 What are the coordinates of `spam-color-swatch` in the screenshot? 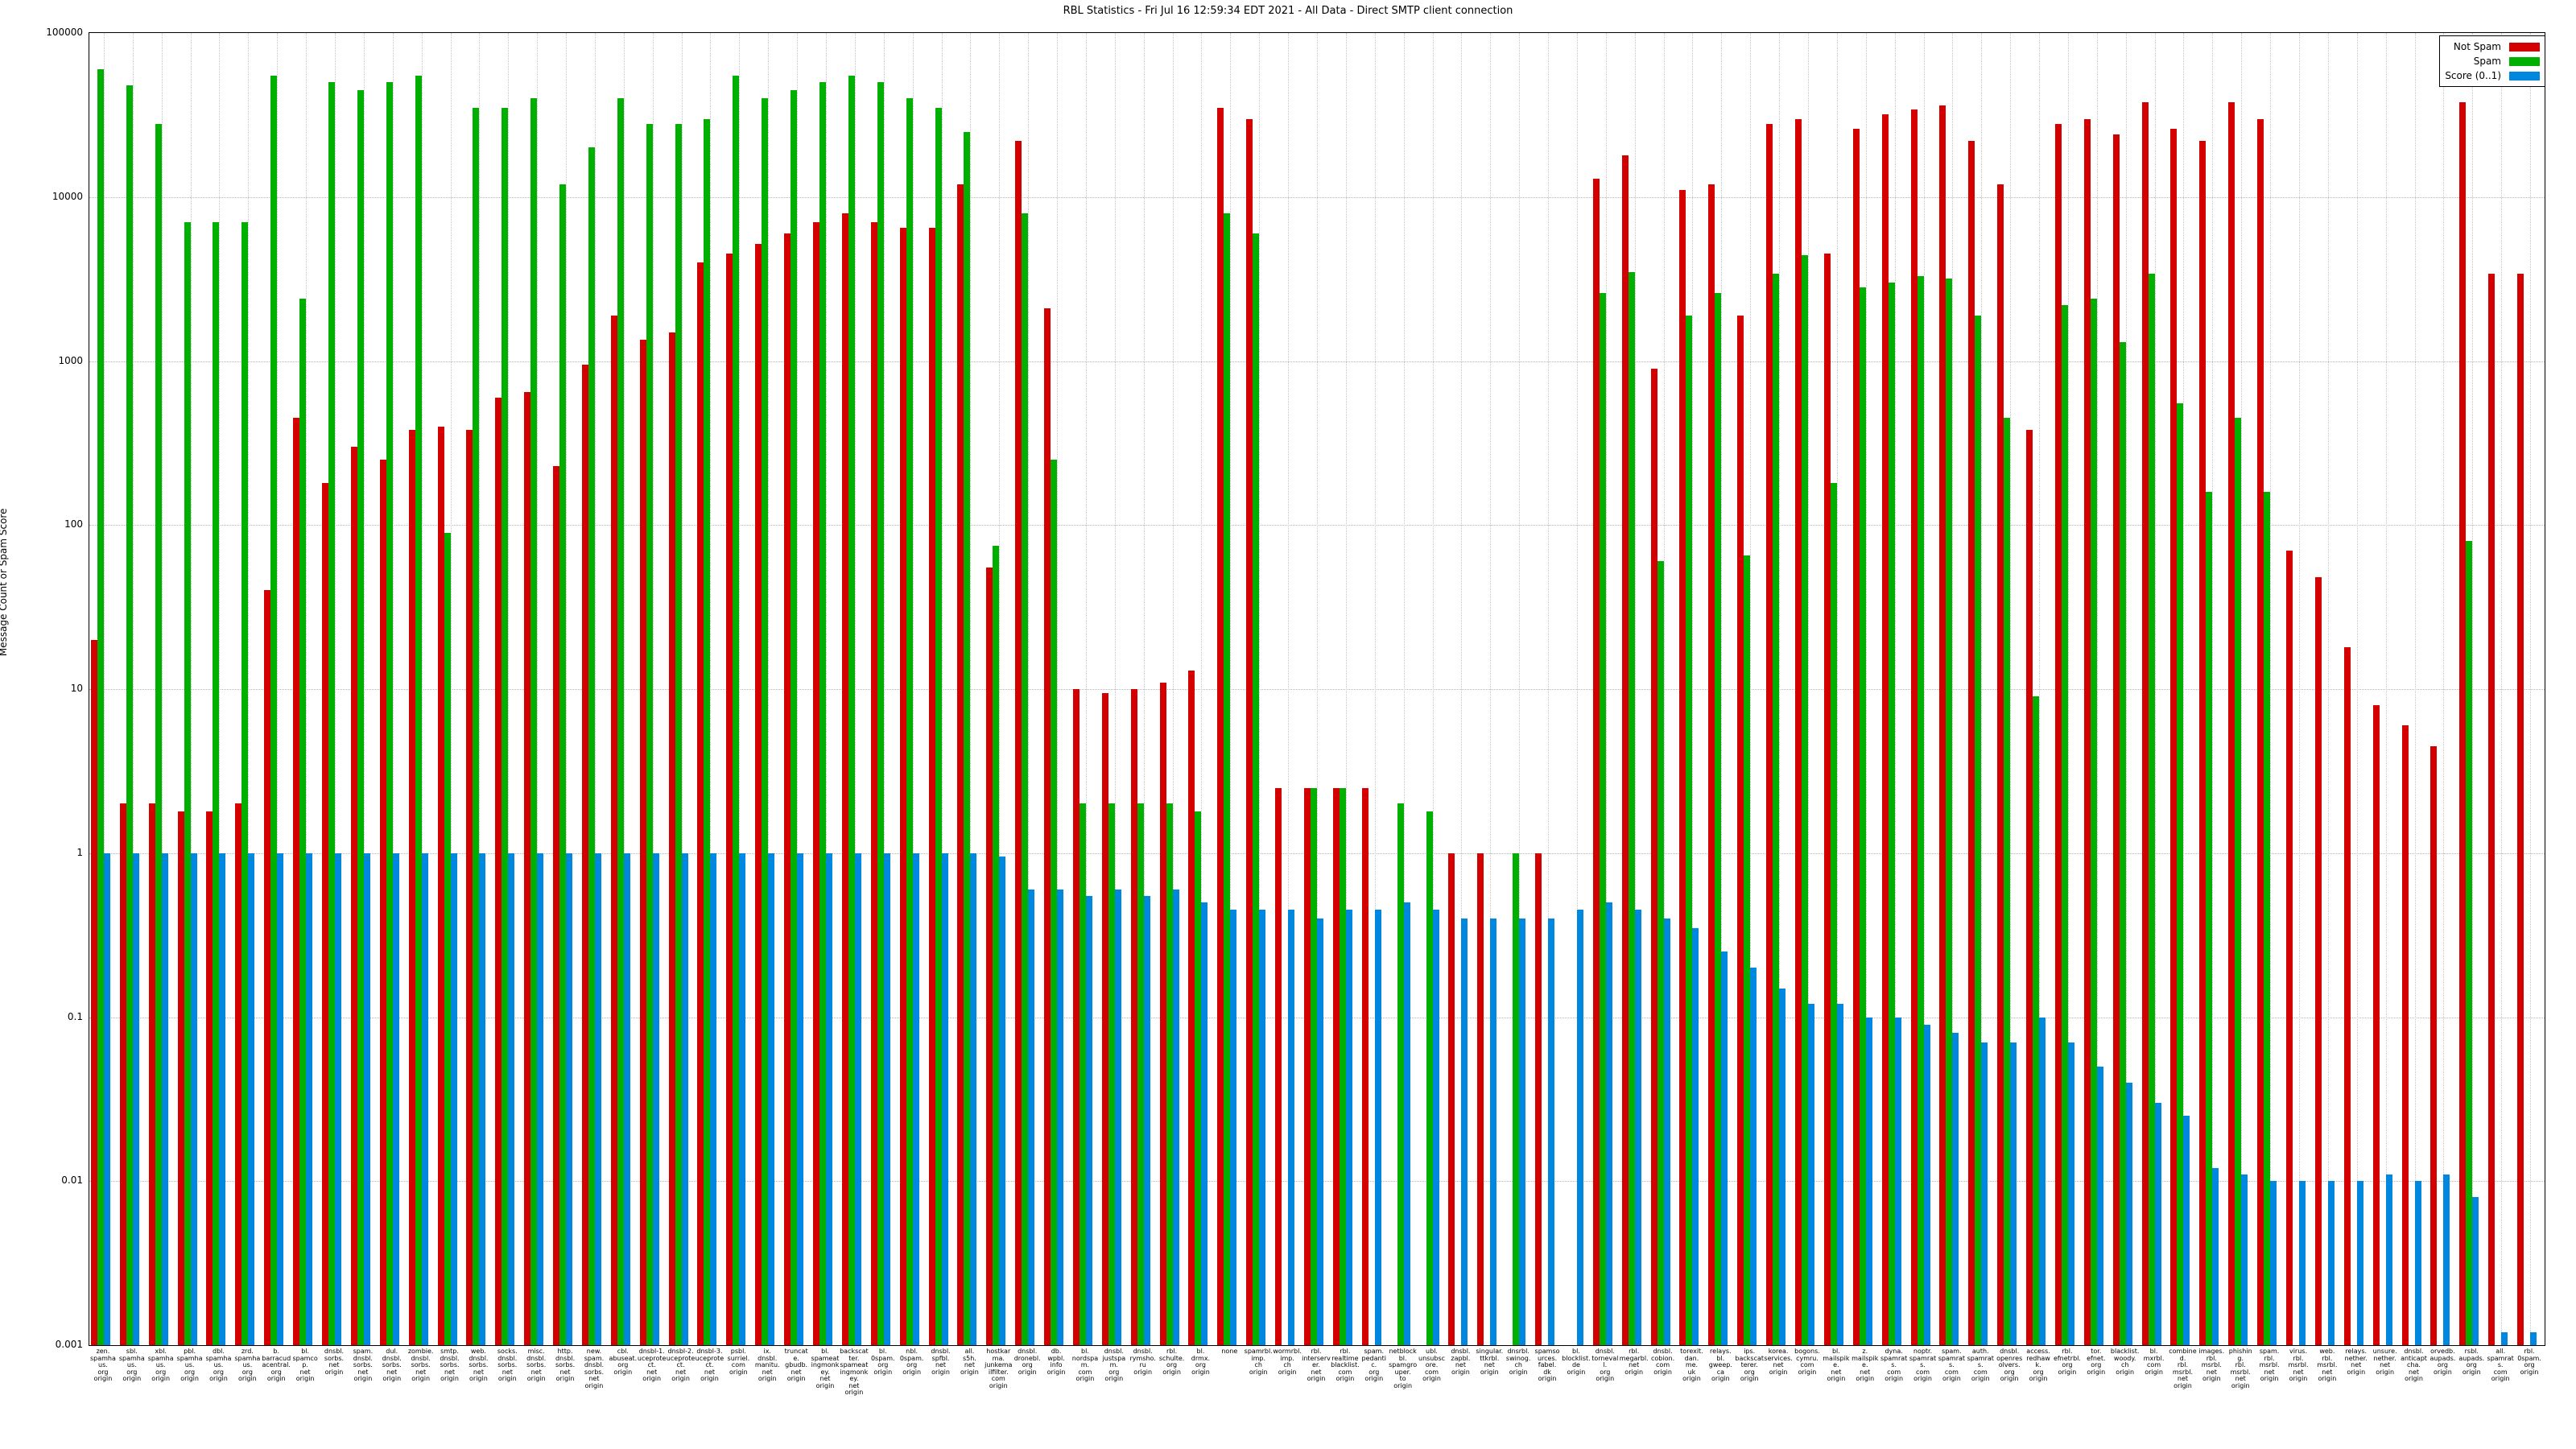 It's located at (2524, 61).